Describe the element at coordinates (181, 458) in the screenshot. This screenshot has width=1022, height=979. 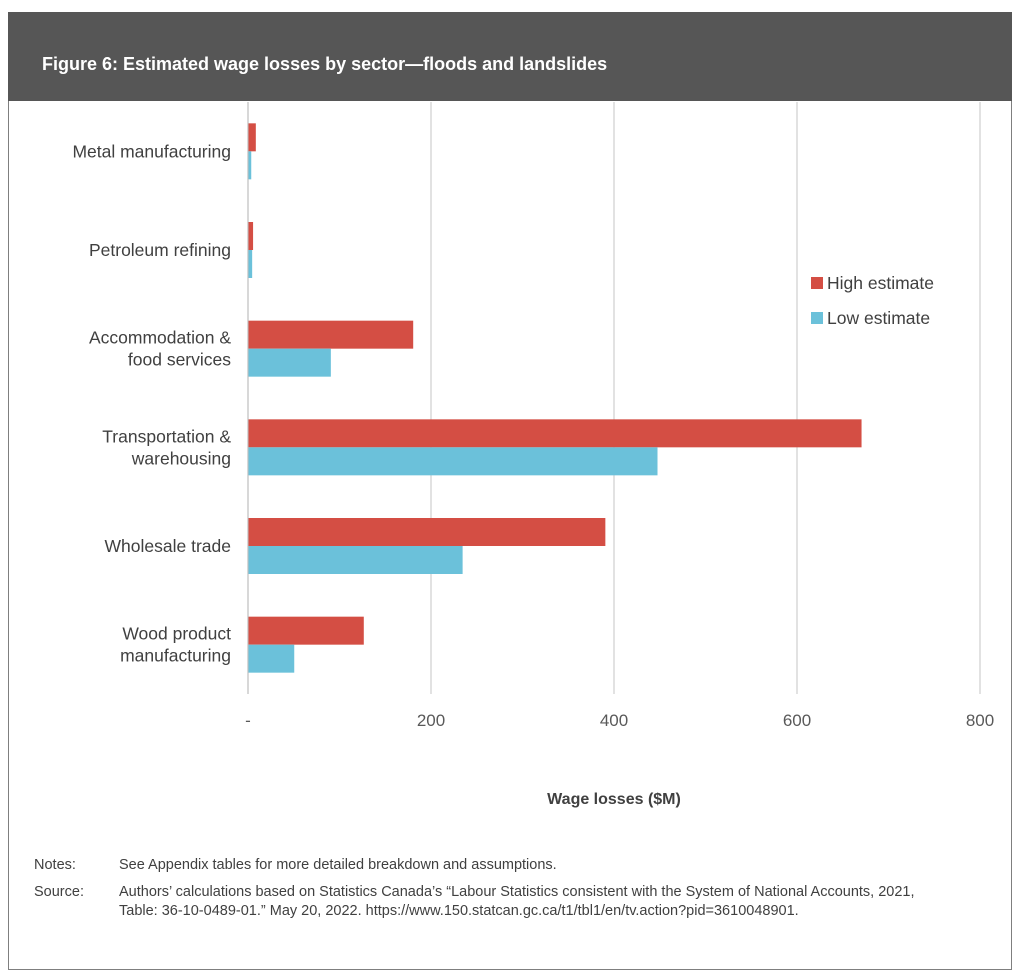
I see `category-label: warehousing` at that location.